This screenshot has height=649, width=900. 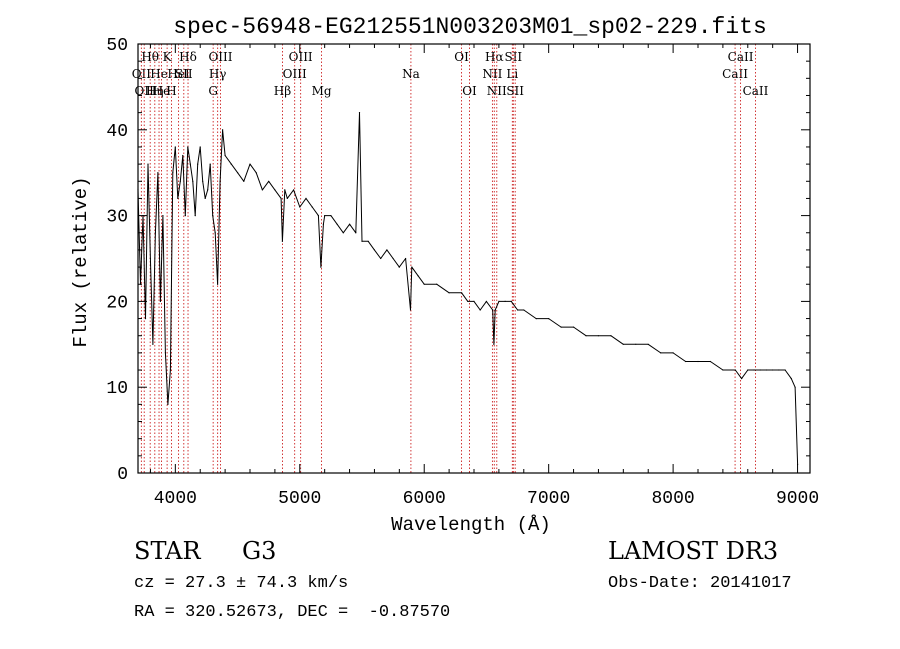 What do you see at coordinates (150, 57) in the screenshot?
I see `line-marker-label: Hθ` at bounding box center [150, 57].